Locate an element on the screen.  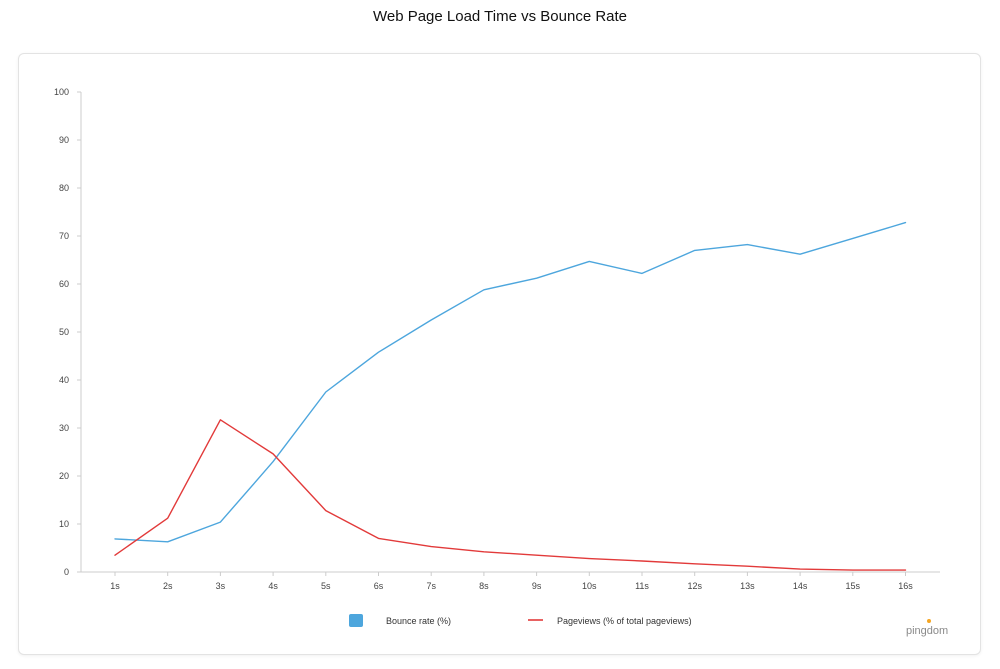
x-tick-label: 13s is located at coordinates (747, 586).